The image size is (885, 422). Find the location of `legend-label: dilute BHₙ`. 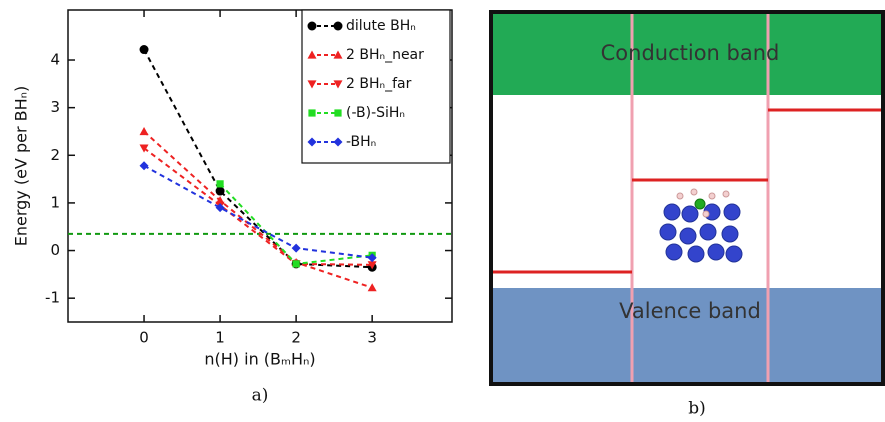

legend-label: dilute BHₙ is located at coordinates (381, 26).